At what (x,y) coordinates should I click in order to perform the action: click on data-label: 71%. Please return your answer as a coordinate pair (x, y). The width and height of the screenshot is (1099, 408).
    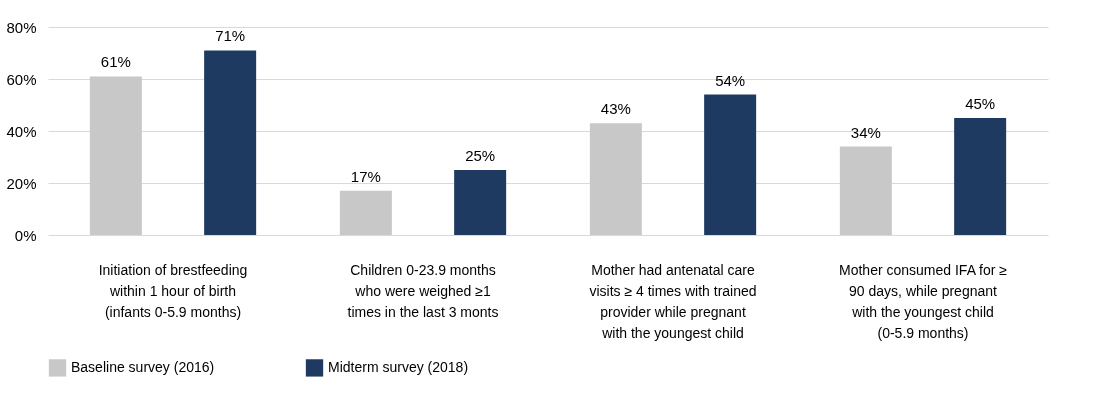
    Looking at the image, I should click on (230, 36).